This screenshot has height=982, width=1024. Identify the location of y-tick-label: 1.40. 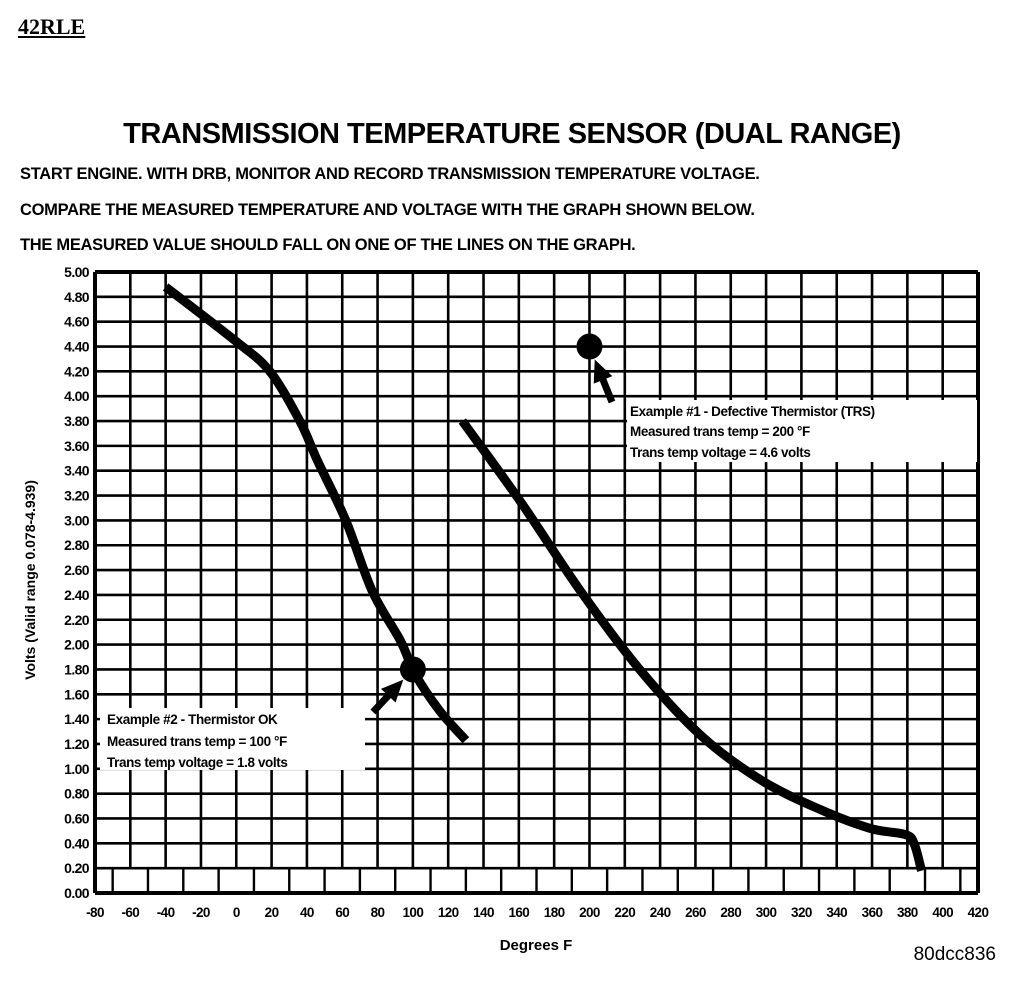
(77, 719).